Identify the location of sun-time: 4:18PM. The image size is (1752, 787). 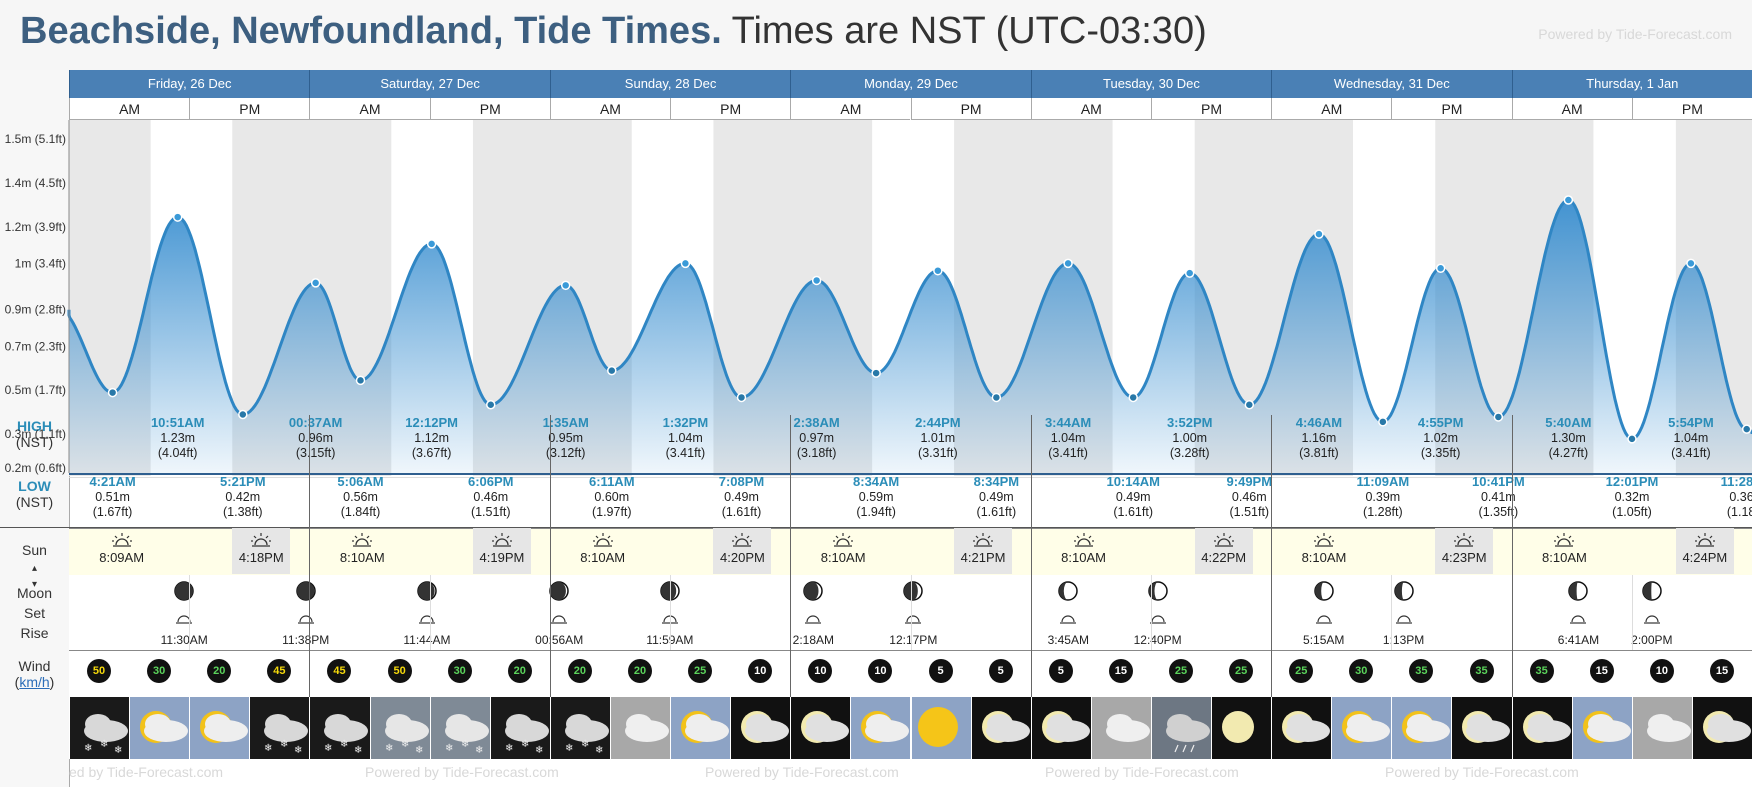
(261, 557).